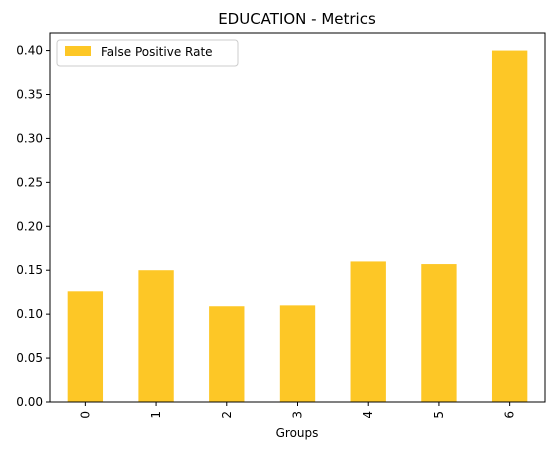 This screenshot has width=556, height=450. Describe the element at coordinates (297, 433) in the screenshot. I see `x-axis-label: Groups` at that location.